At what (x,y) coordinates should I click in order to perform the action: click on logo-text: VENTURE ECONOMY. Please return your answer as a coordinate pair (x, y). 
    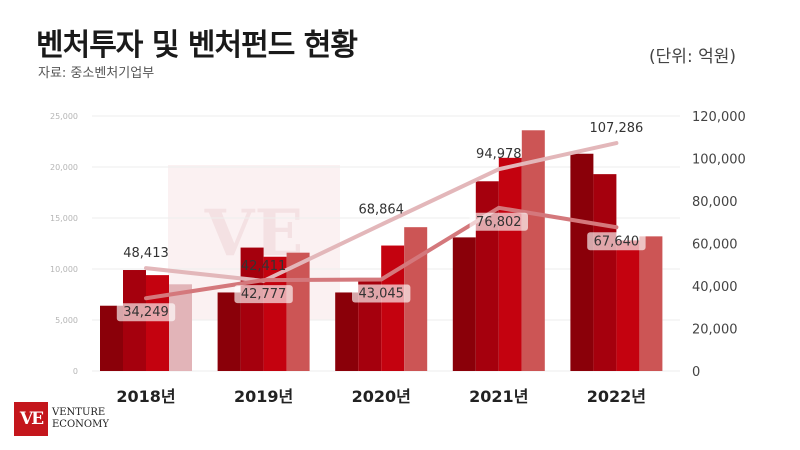
    Looking at the image, I should click on (80, 419).